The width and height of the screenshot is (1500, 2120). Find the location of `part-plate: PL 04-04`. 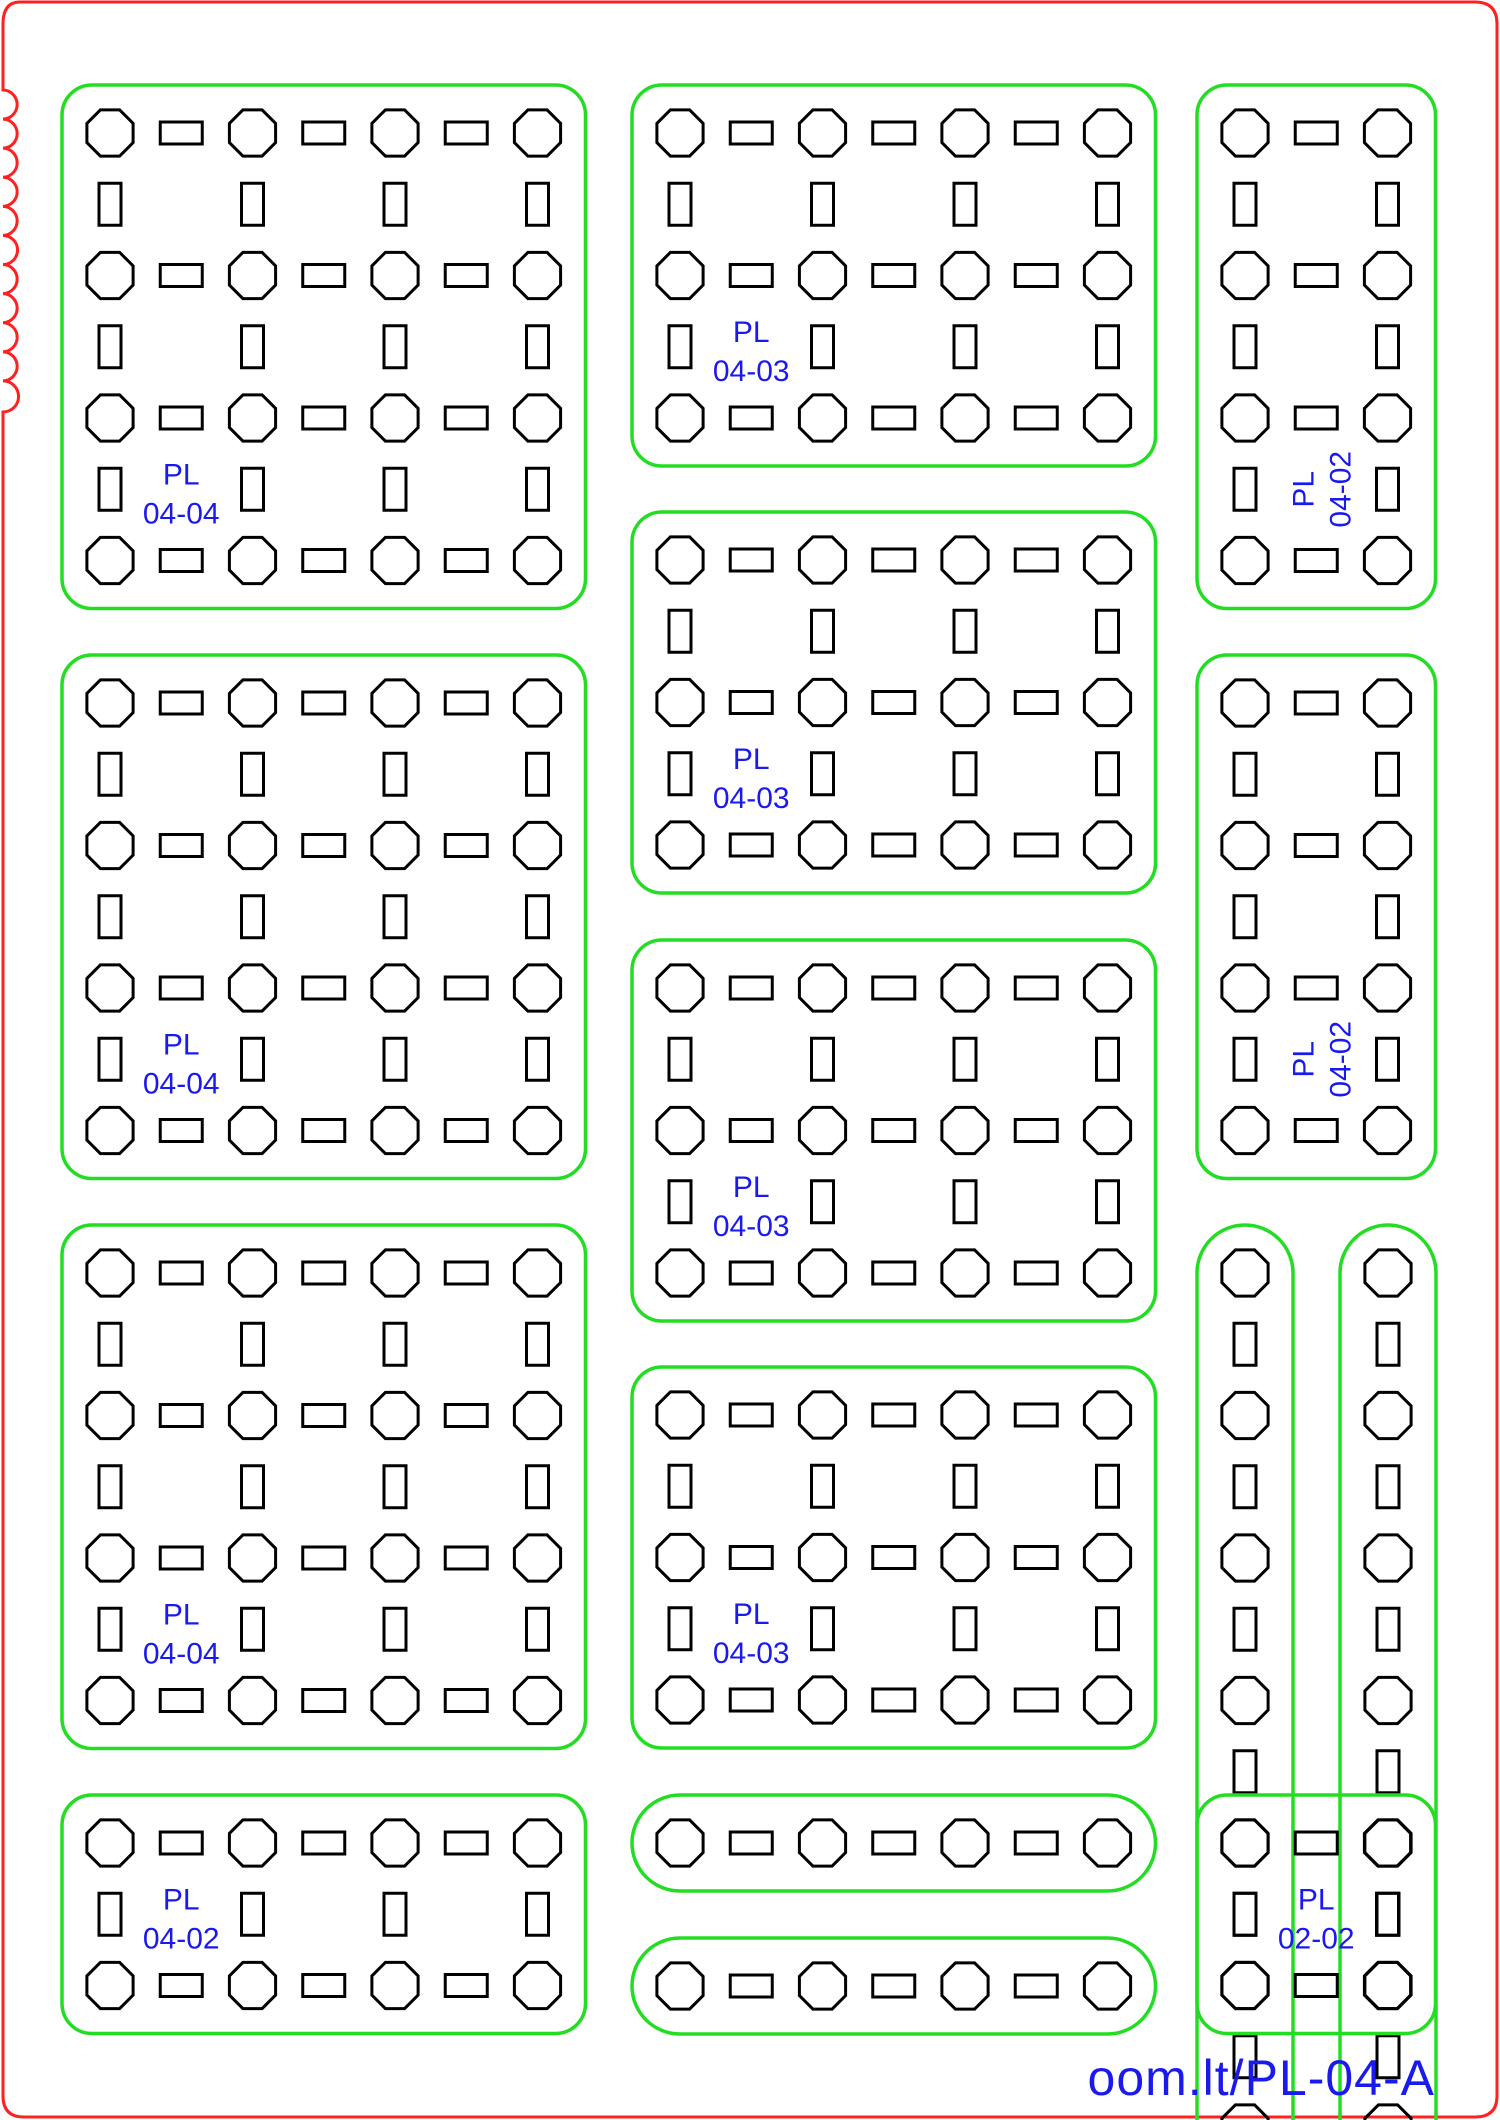

part-plate: PL 04-04 is located at coordinates (324, 917).